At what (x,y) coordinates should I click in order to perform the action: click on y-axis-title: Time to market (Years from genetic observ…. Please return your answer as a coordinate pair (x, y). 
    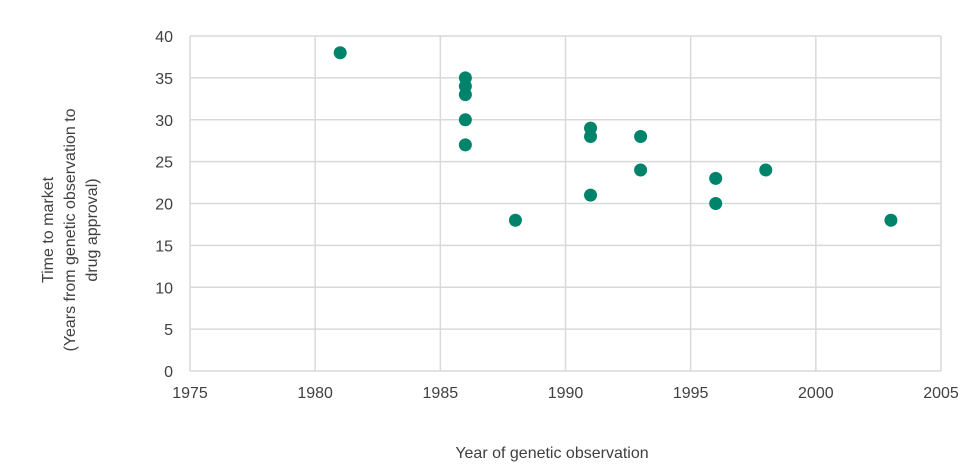
    Looking at the image, I should click on (70, 229).